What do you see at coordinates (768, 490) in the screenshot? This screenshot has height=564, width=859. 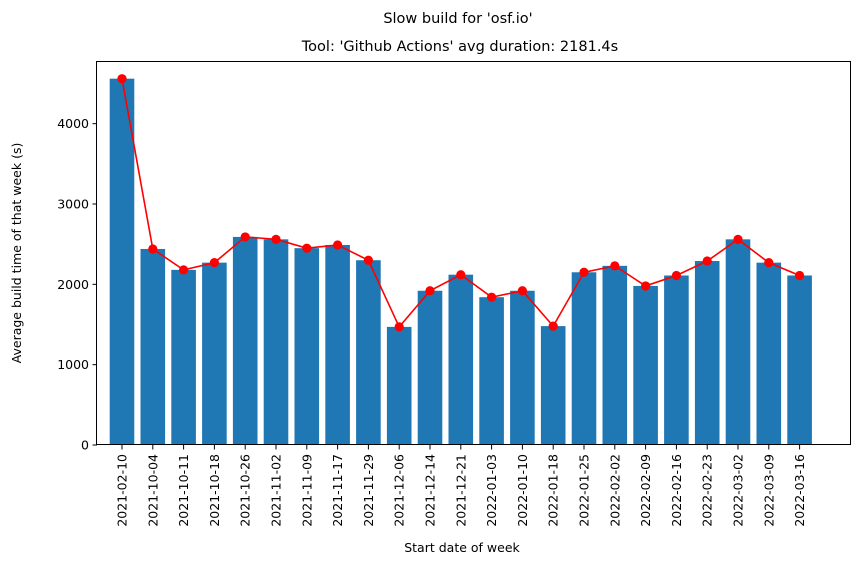 I see `x-tick-label: 2022-03-09` at bounding box center [768, 490].